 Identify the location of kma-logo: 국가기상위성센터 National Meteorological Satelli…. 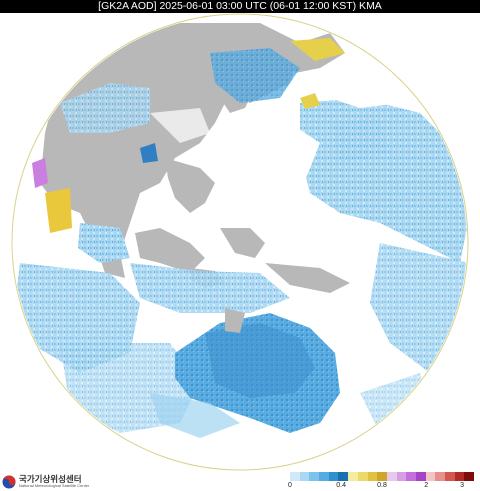
(45, 481).